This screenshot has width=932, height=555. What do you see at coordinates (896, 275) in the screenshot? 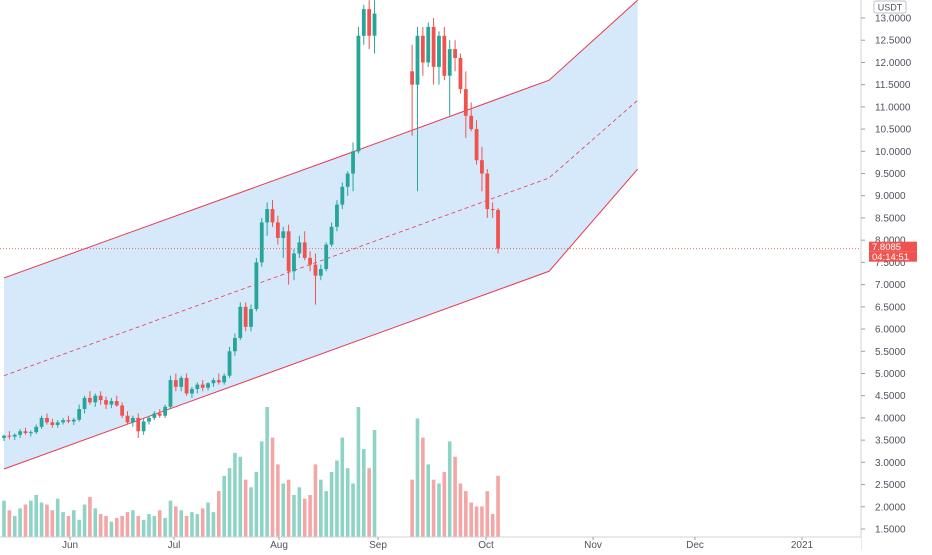
I see `price-scale-bg` at bounding box center [896, 275].